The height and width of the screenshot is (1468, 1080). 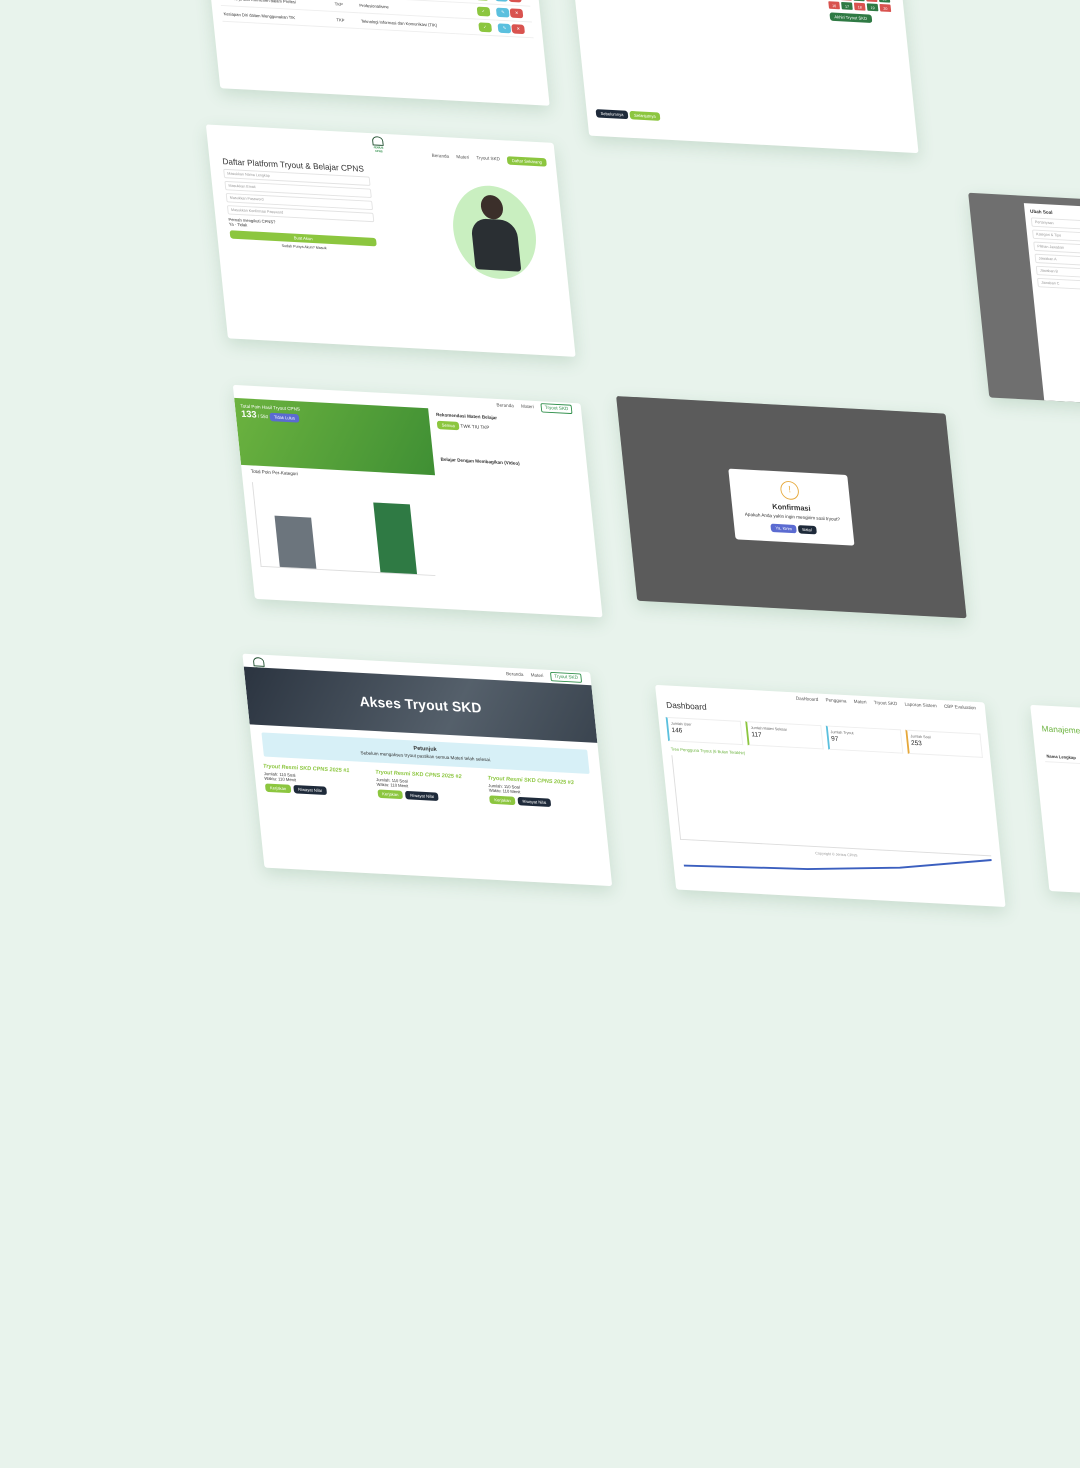 What do you see at coordinates (783, 528) in the screenshot?
I see `confirm-button: Ya, Kirim` at bounding box center [783, 528].